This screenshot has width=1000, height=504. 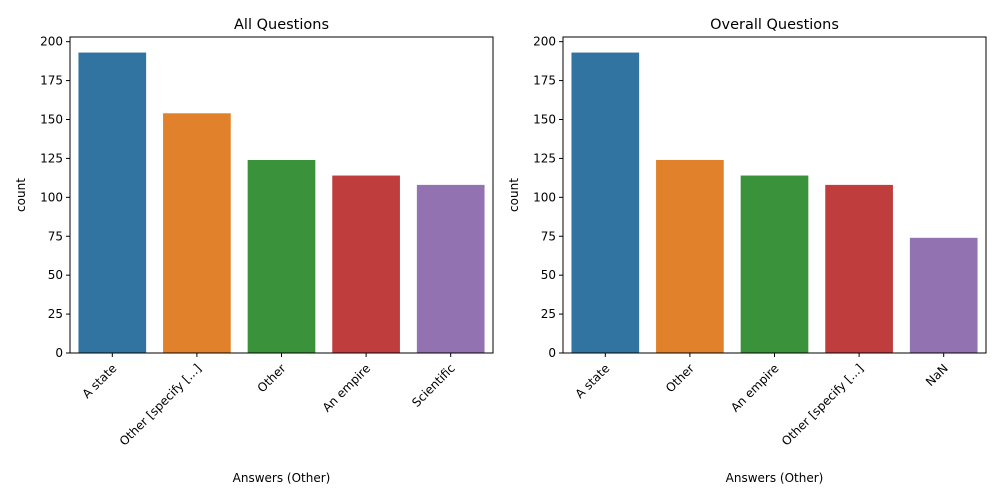 I want to click on chart-title: All Questions, so click(x=281, y=25).